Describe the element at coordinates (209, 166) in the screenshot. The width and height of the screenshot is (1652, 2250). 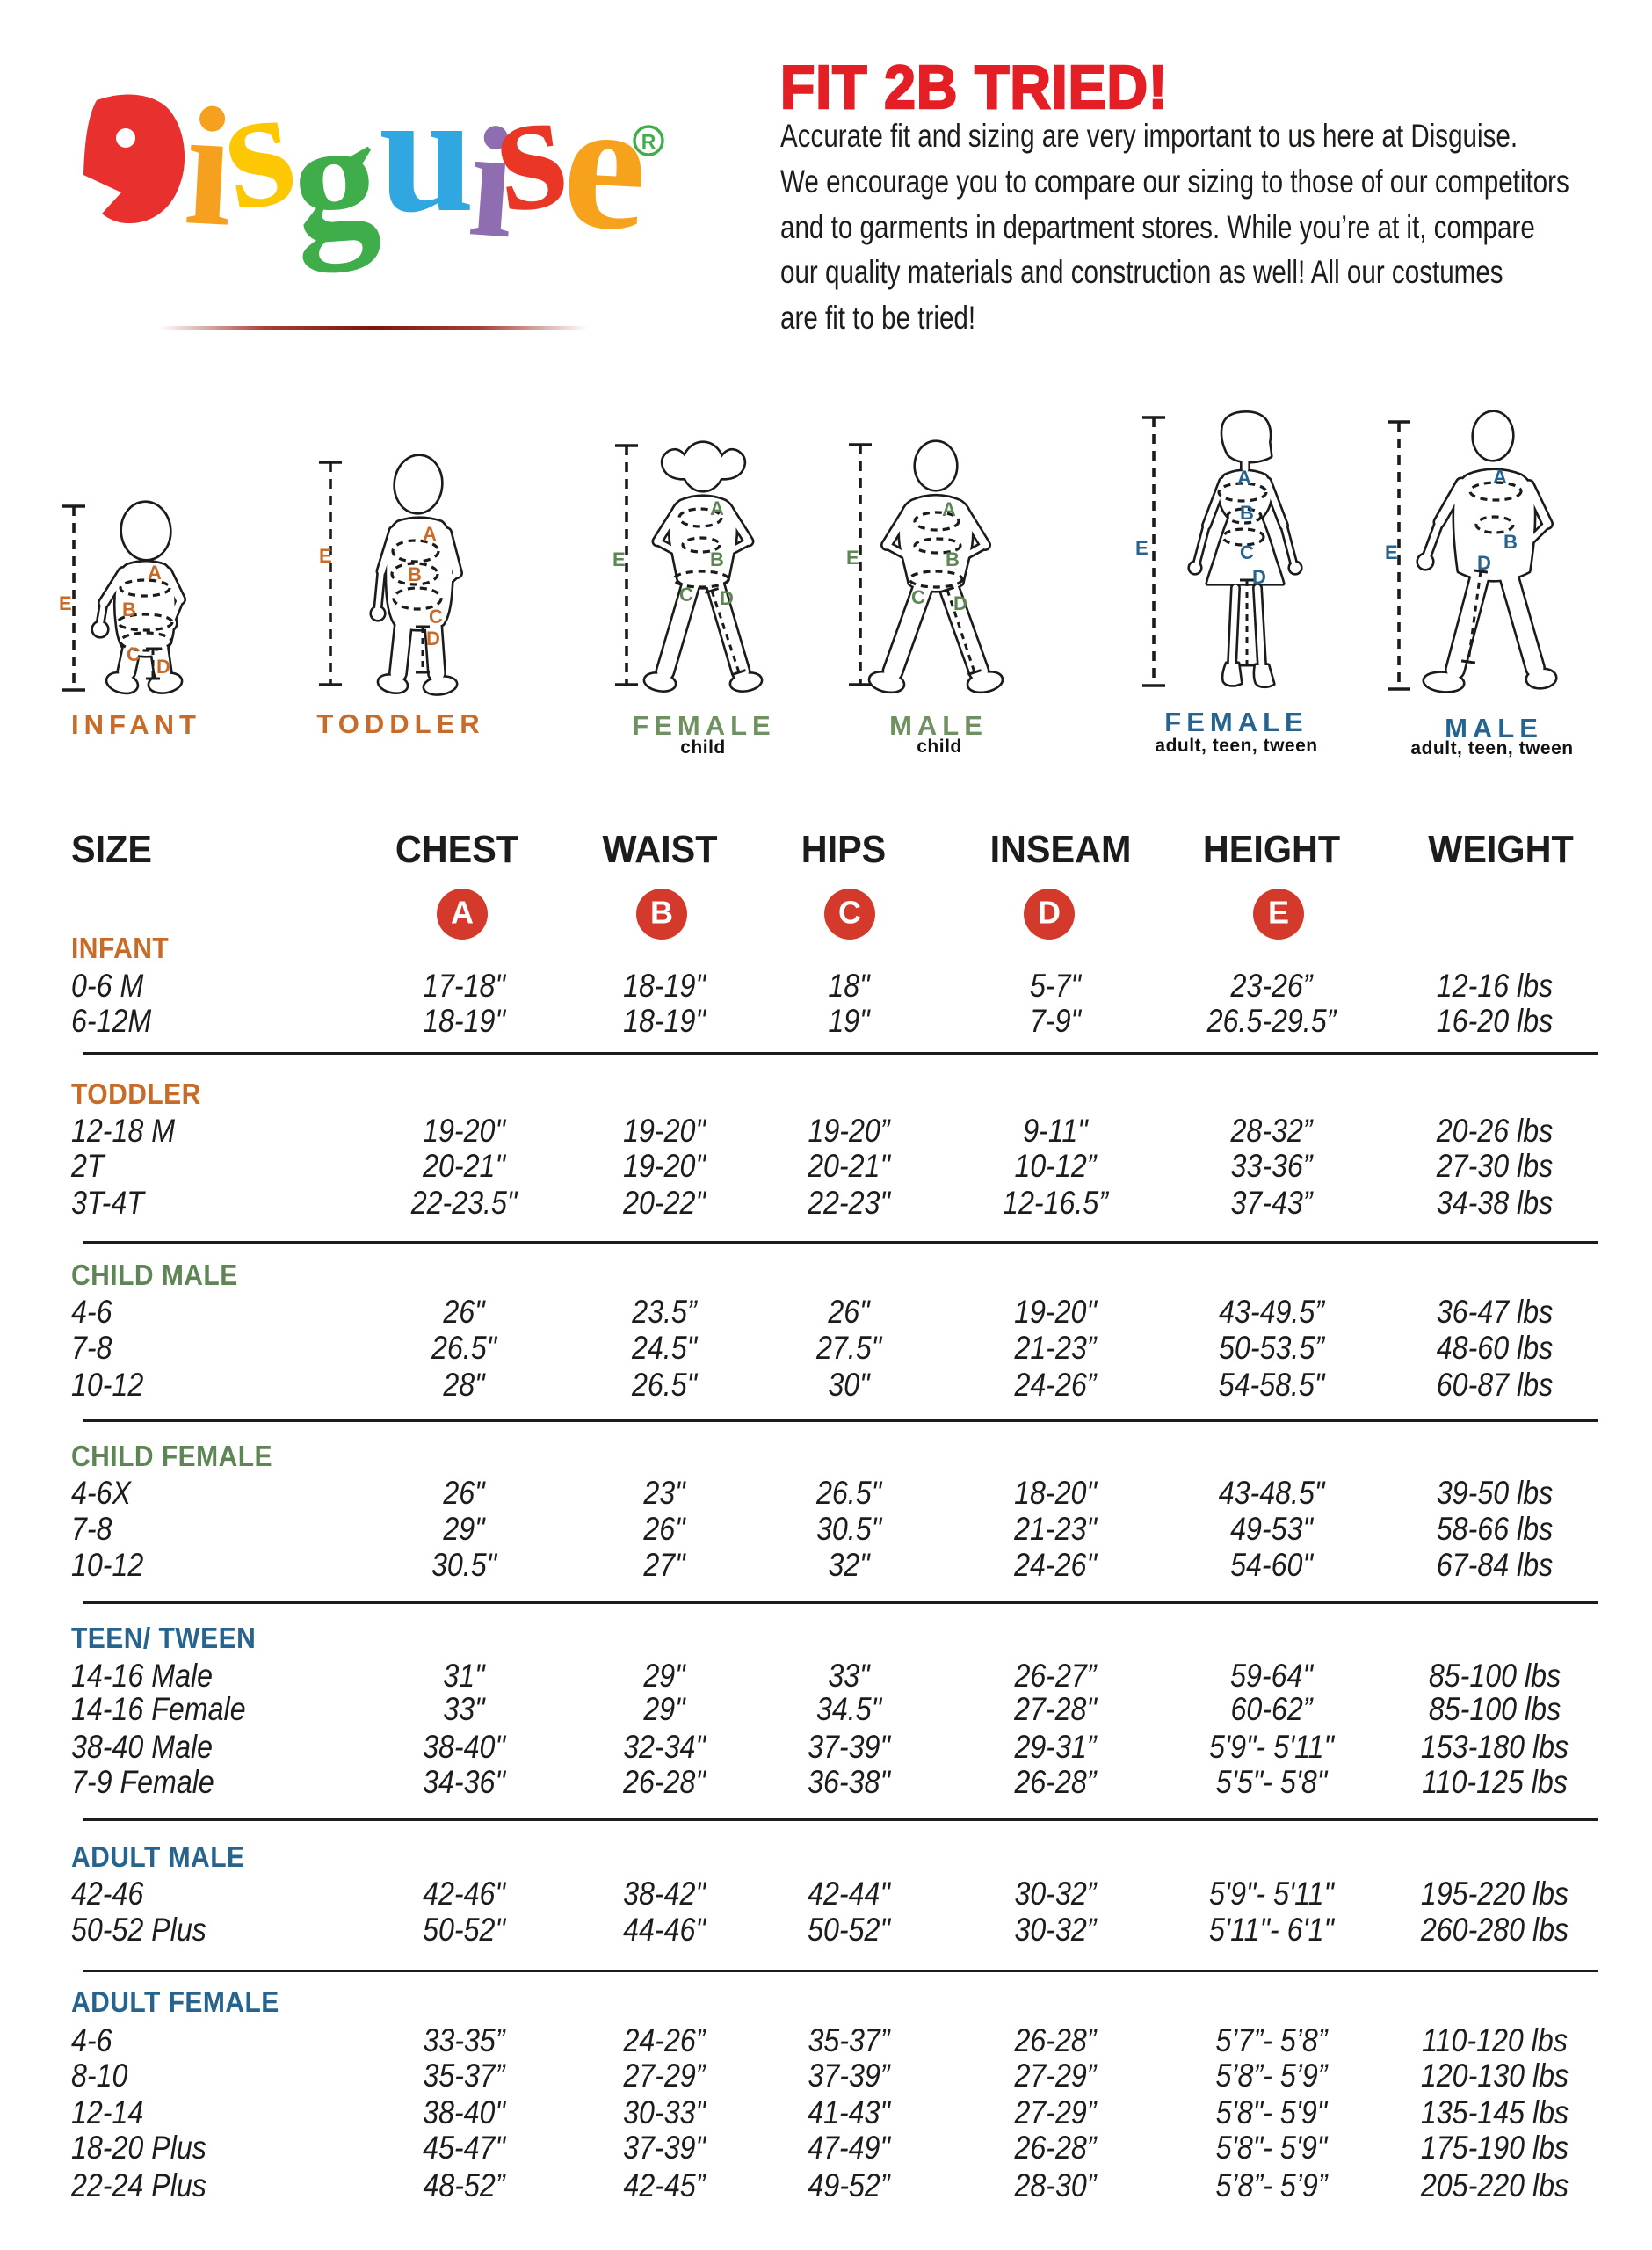
I see `svg-text: i` at that location.